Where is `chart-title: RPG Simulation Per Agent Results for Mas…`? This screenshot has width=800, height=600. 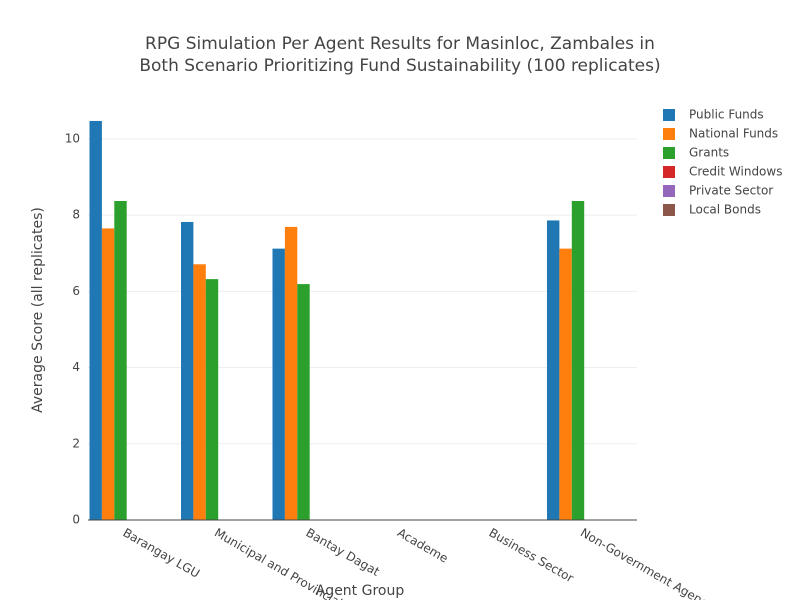
chart-title: RPG Simulation Per Agent Results for Mas… is located at coordinates (400, 44).